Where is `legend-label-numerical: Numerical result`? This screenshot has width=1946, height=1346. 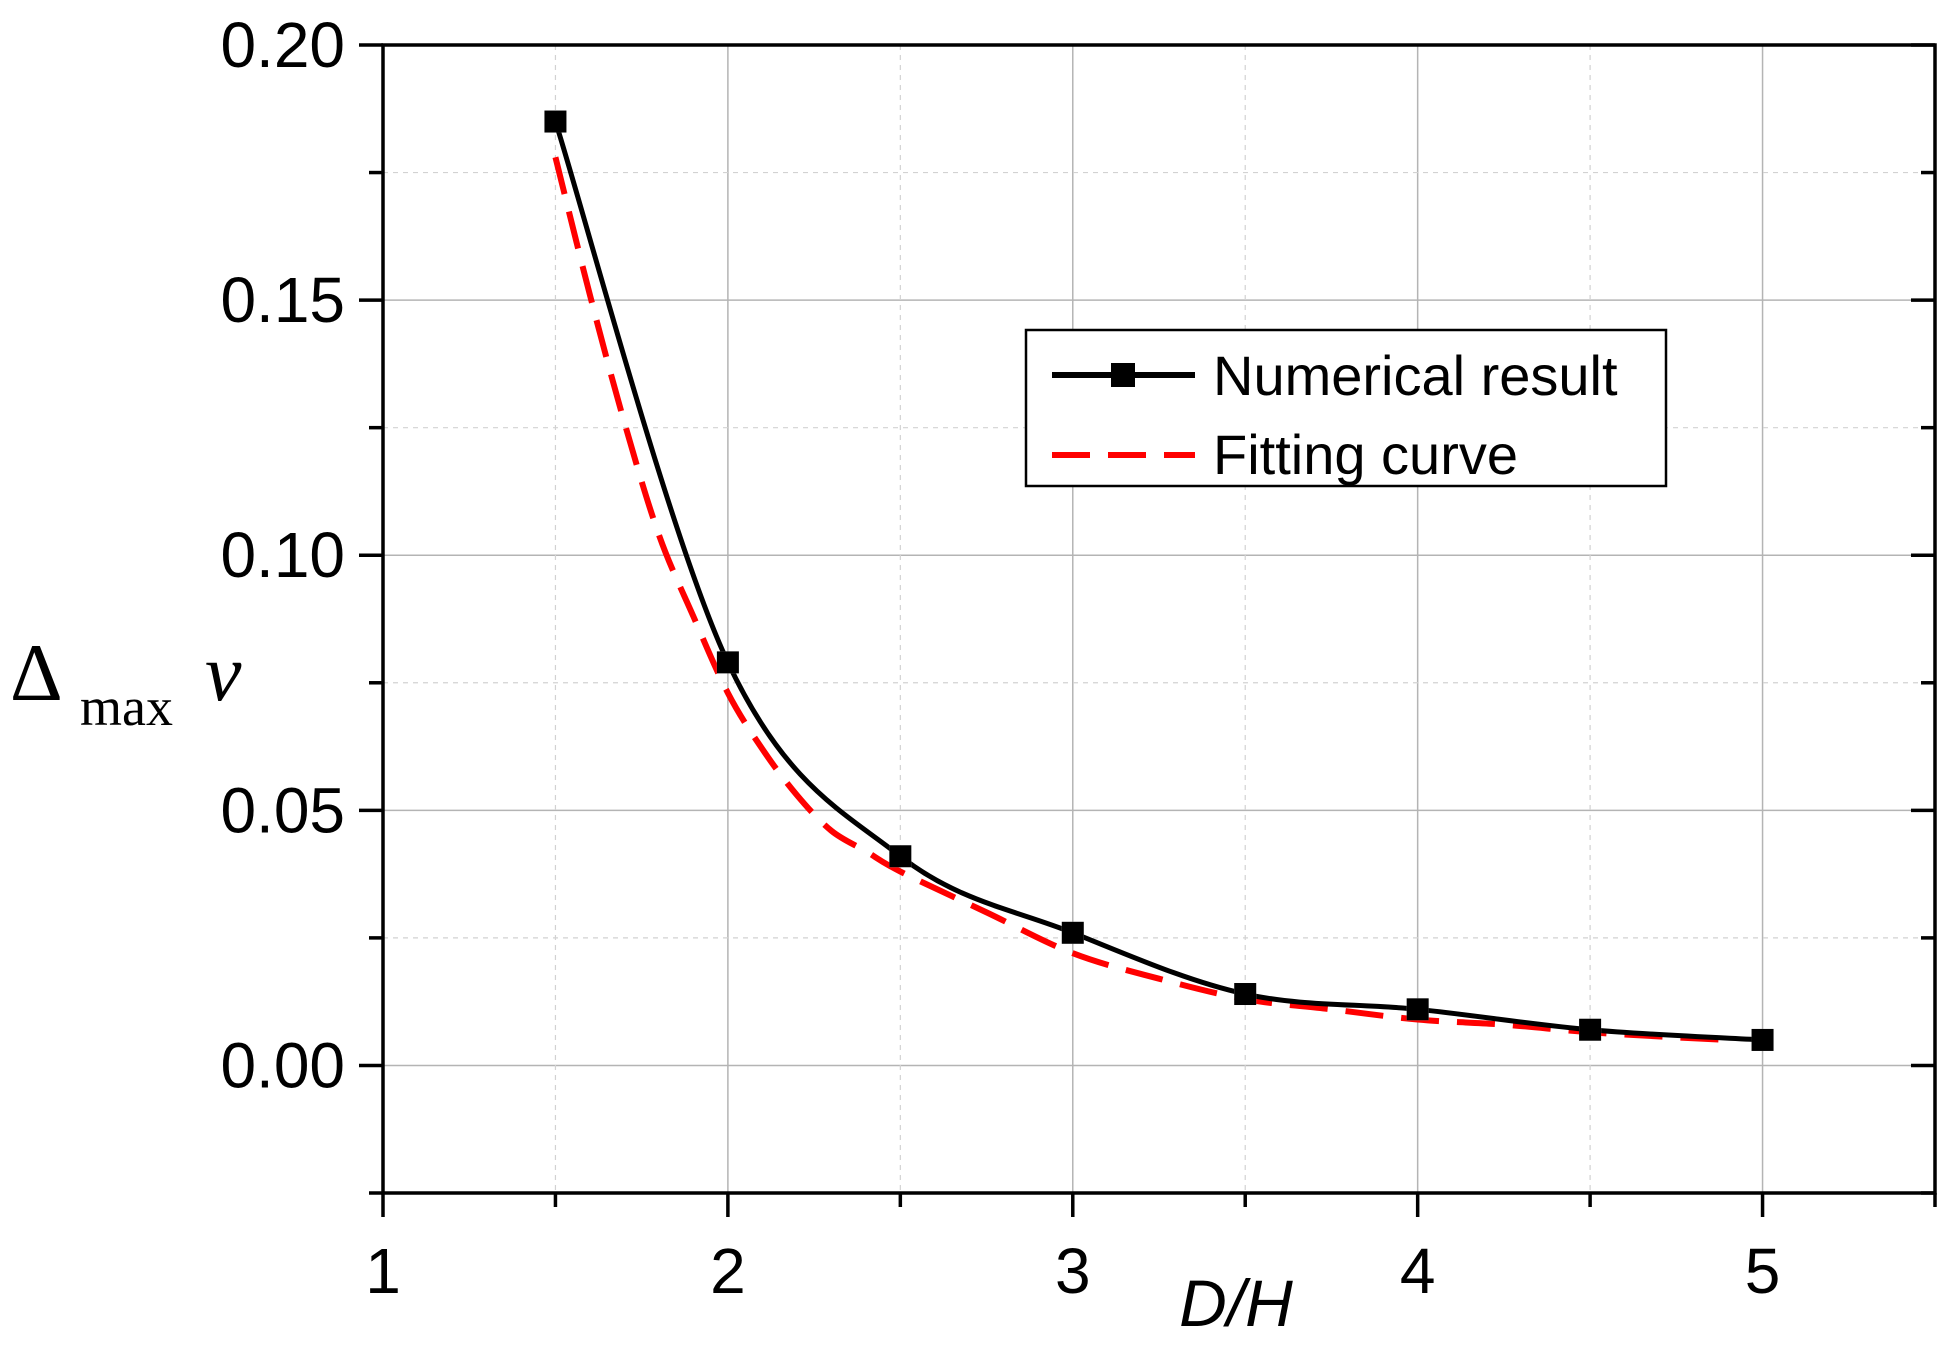 legend-label-numerical: Numerical result is located at coordinates (1415, 375).